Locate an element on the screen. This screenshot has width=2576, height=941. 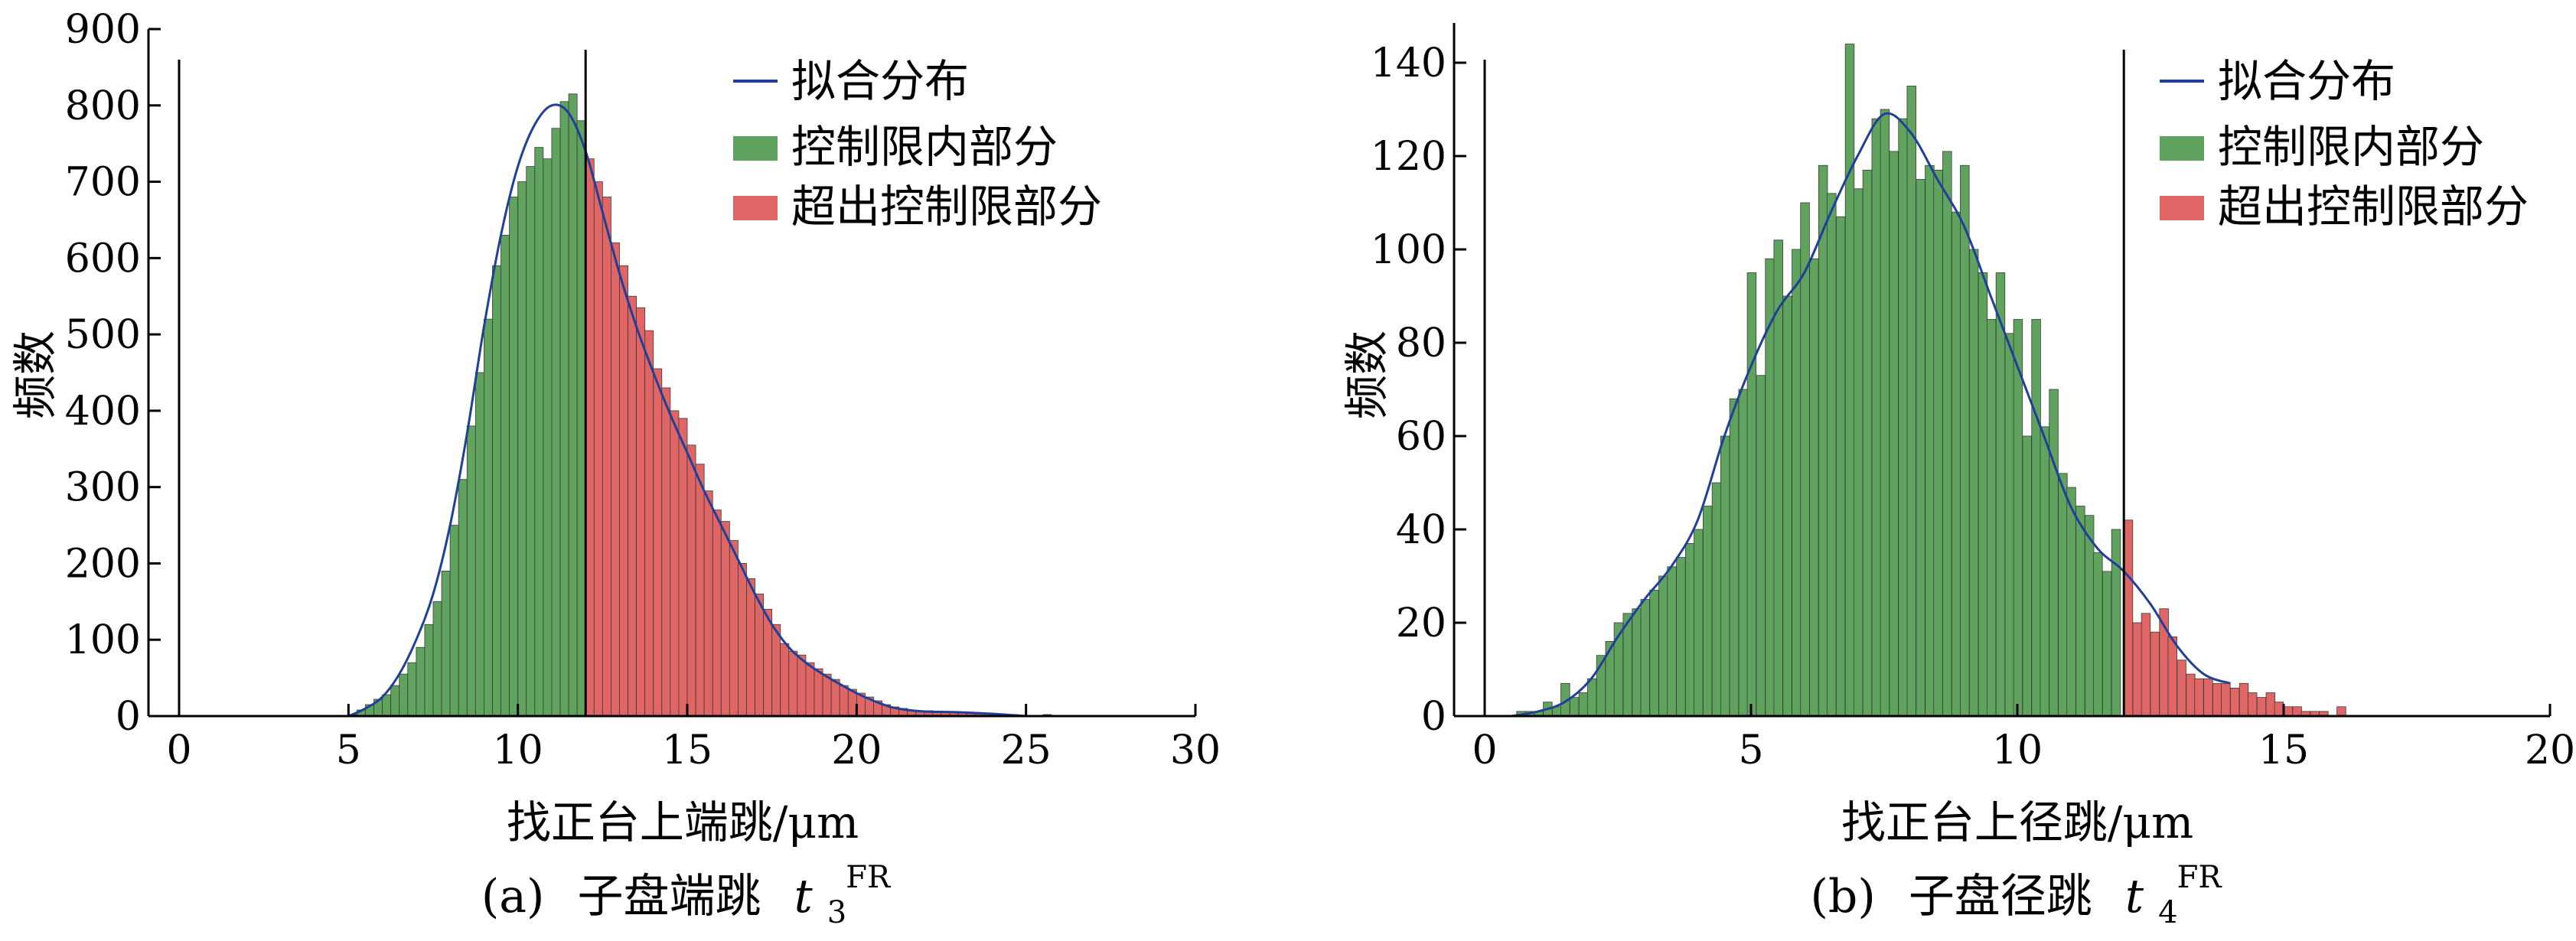
chart-a-xlabel: 找正台上端跳/μm is located at coordinates (683, 822).